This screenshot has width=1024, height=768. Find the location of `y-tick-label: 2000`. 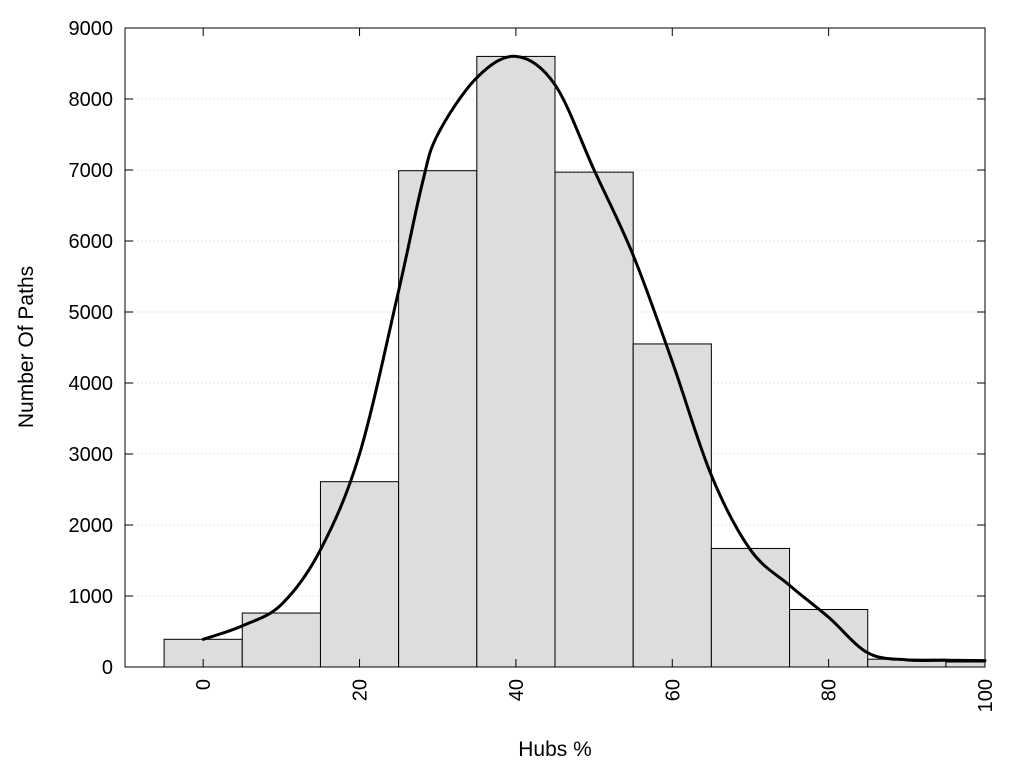

y-tick-label: 2000 is located at coordinates (91, 526).